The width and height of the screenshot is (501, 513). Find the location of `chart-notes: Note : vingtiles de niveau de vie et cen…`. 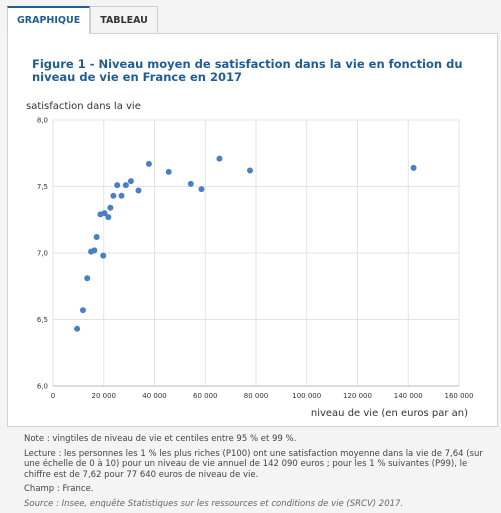

chart-notes: Note : vingtiles de niveau de vie et cen… is located at coordinates (256, 473).